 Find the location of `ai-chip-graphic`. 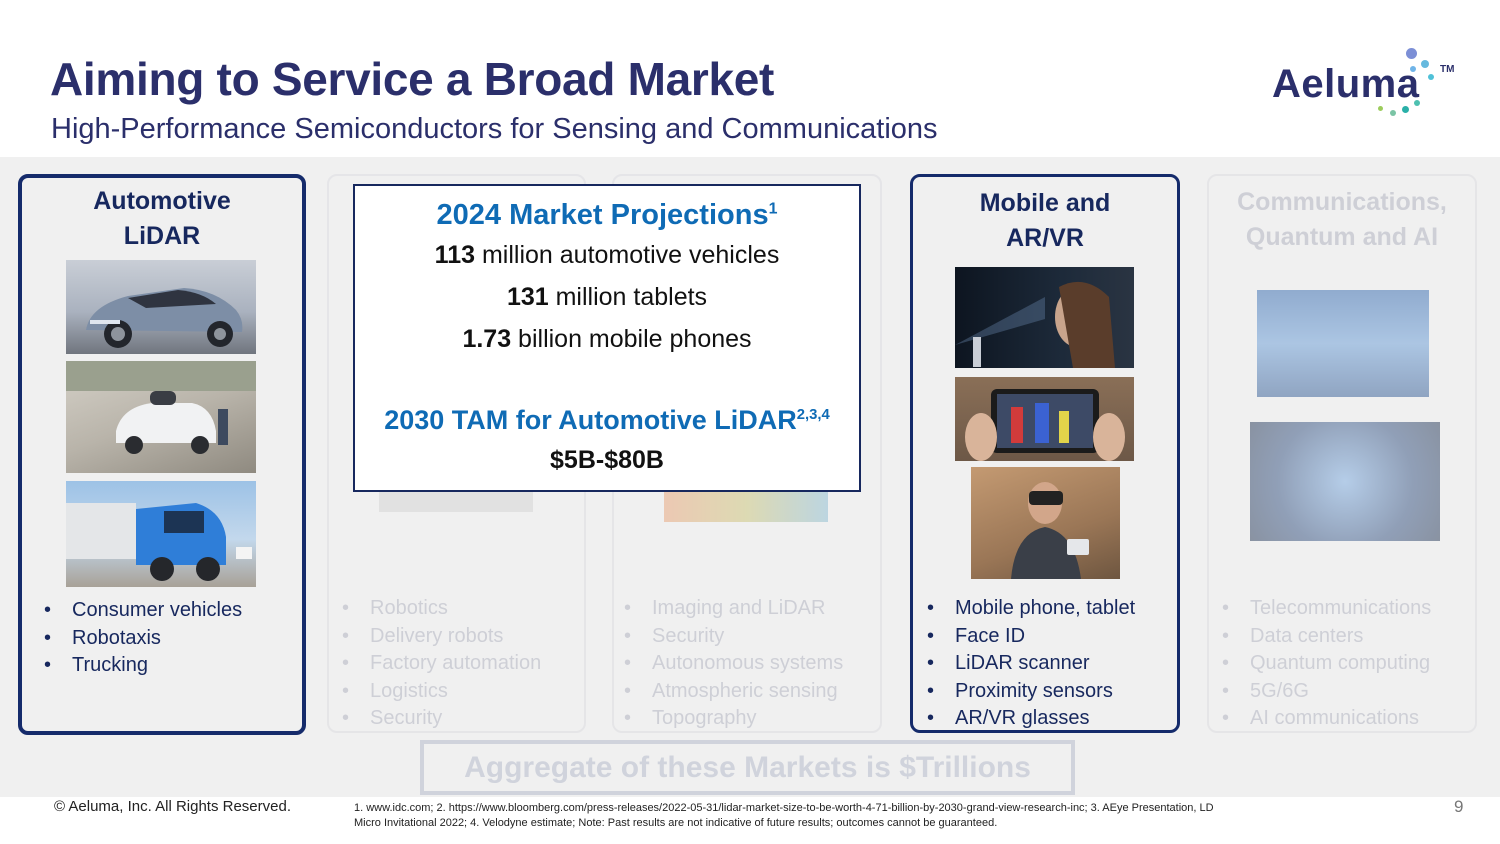

ai-chip-graphic is located at coordinates (1345, 481).